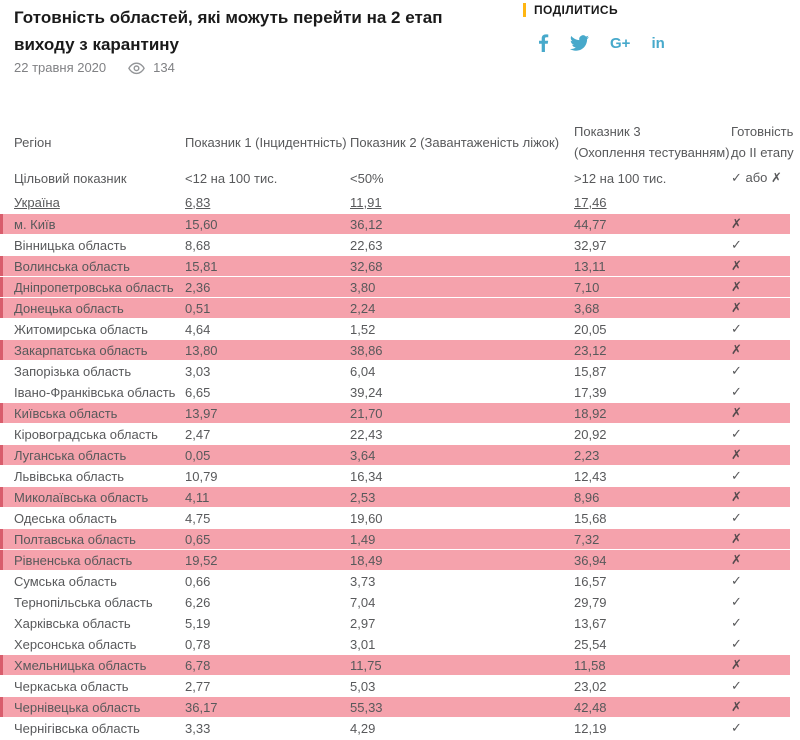  Describe the element at coordinates (395, 665) in the screenshot. I see `table-row: Хмельницька область 6,78 11,75 11,58 ✗` at that location.